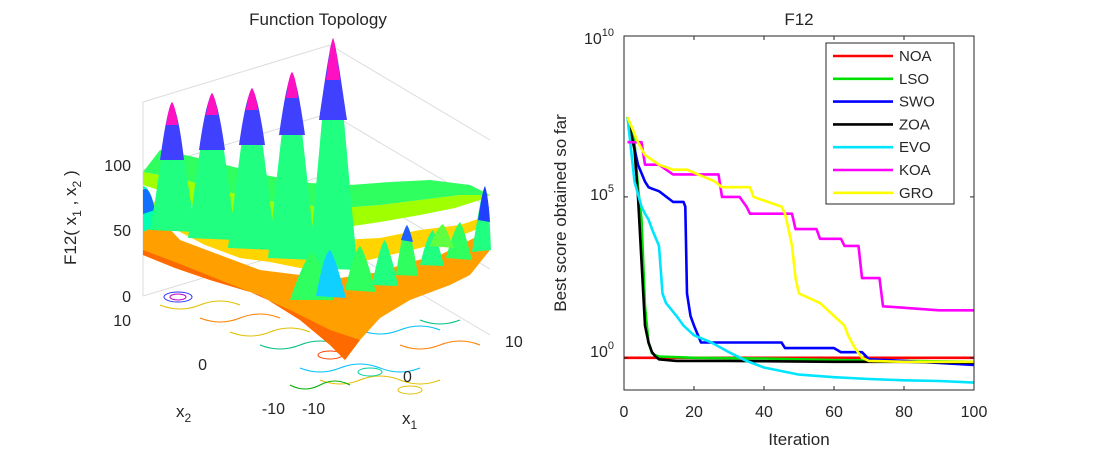 The height and width of the screenshot is (453, 1094). Describe the element at coordinates (915, 147) in the screenshot. I see `legend-label-evo: EVO` at that location.